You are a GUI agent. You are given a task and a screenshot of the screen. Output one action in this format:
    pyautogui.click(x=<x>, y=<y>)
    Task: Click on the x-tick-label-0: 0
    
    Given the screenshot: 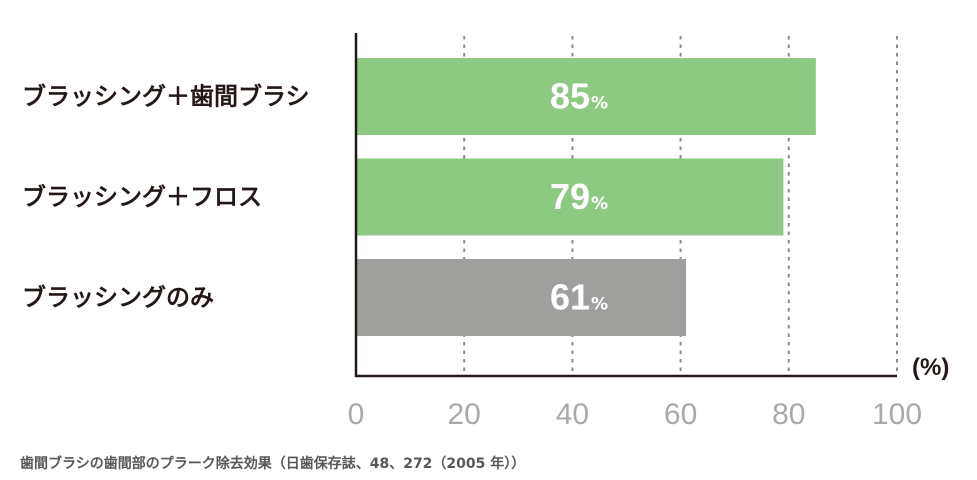 What is the action you would take?
    pyautogui.click(x=356, y=414)
    